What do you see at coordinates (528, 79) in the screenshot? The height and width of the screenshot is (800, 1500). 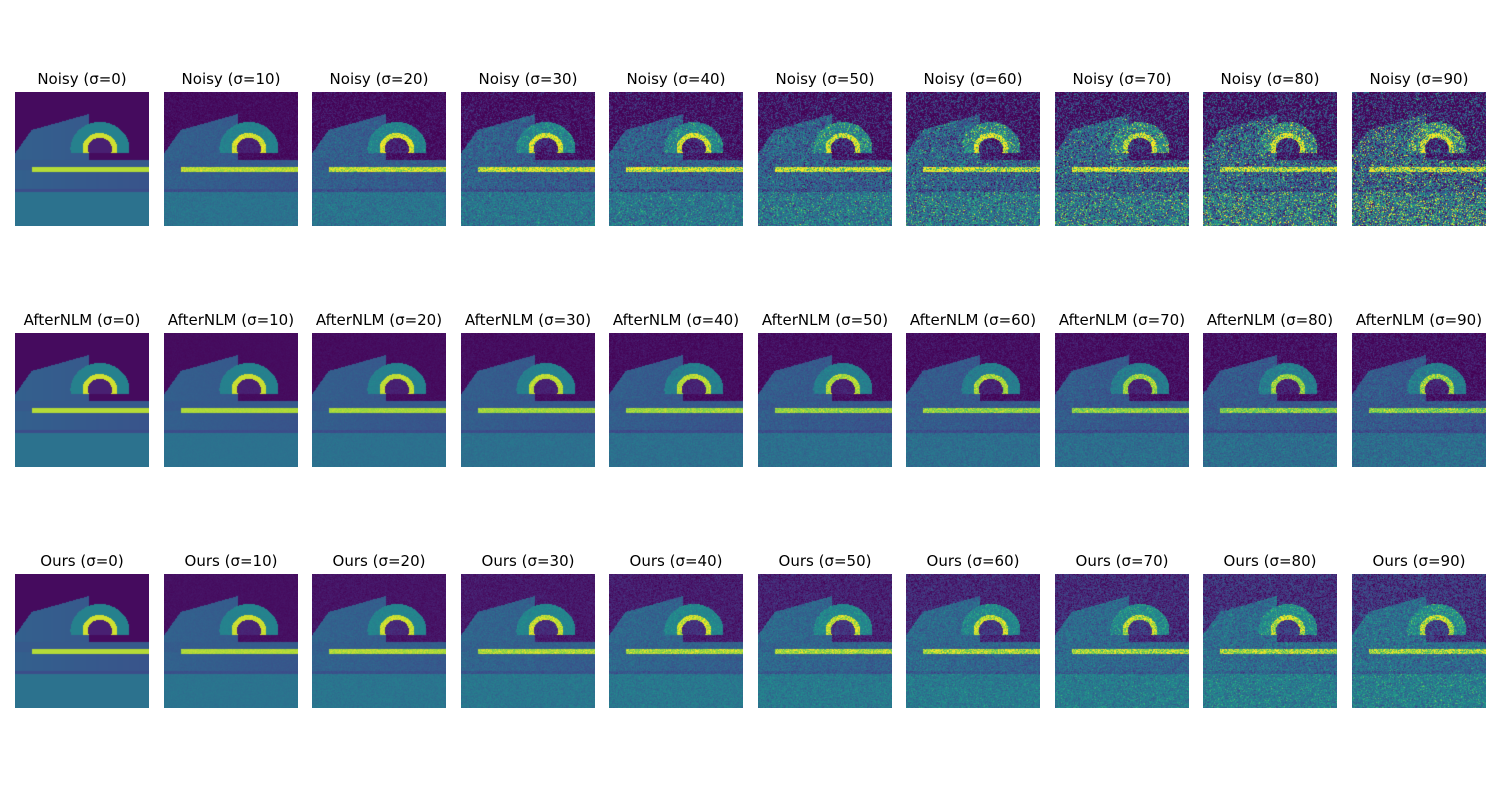 I see `panel-title: Noisy (σ=30)` at bounding box center [528, 79].